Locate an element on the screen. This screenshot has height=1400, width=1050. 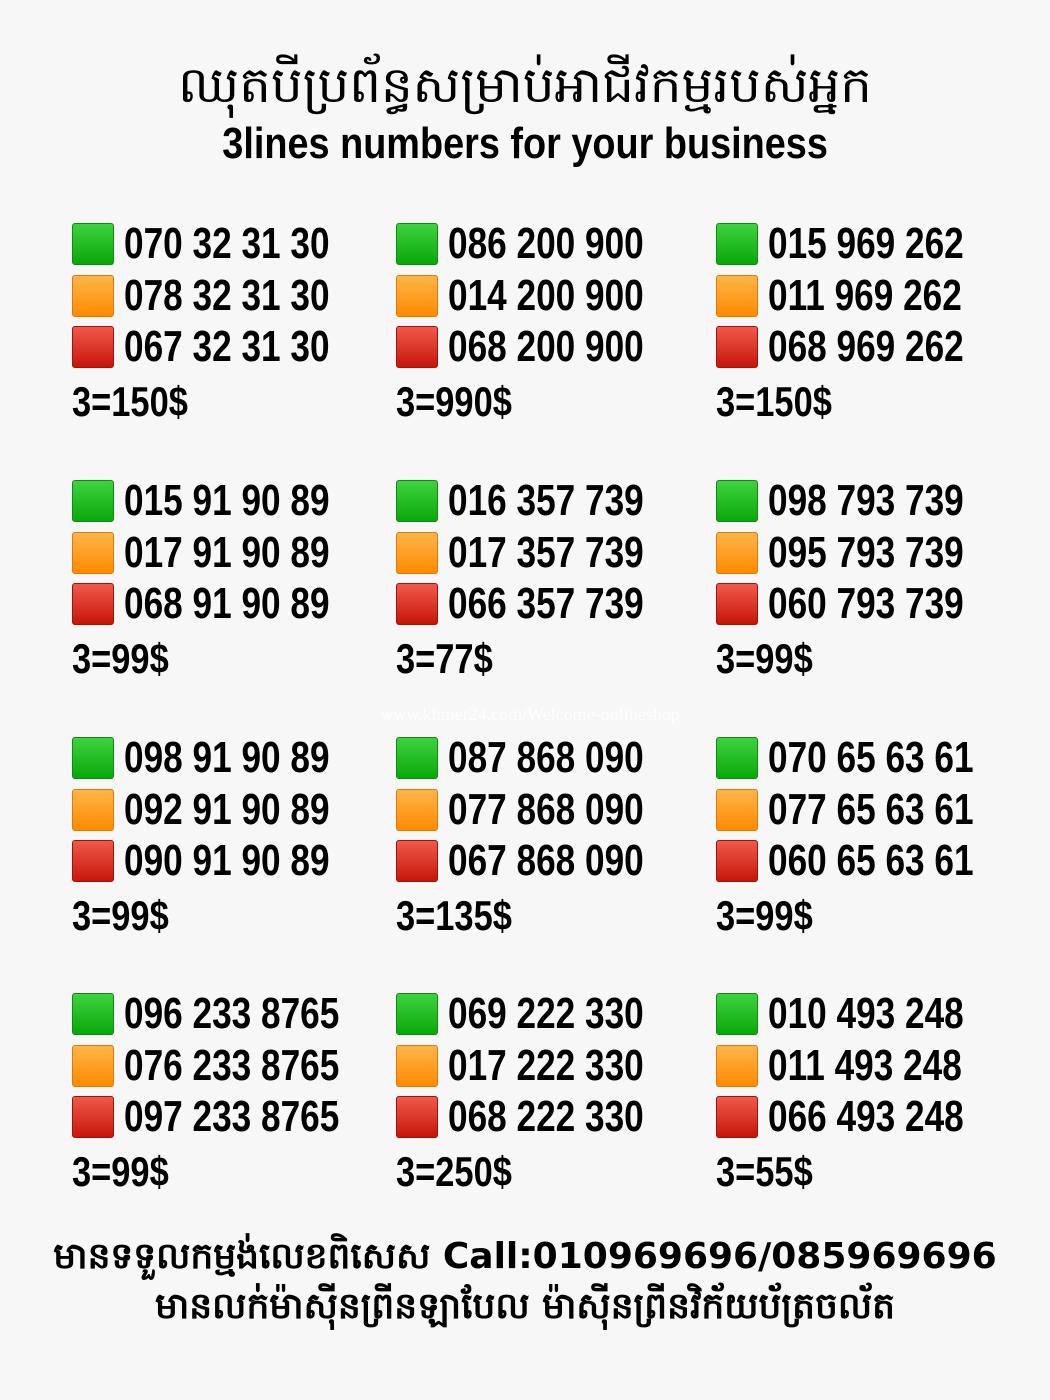
number-row: 011 969 262 is located at coordinates (863, 295).